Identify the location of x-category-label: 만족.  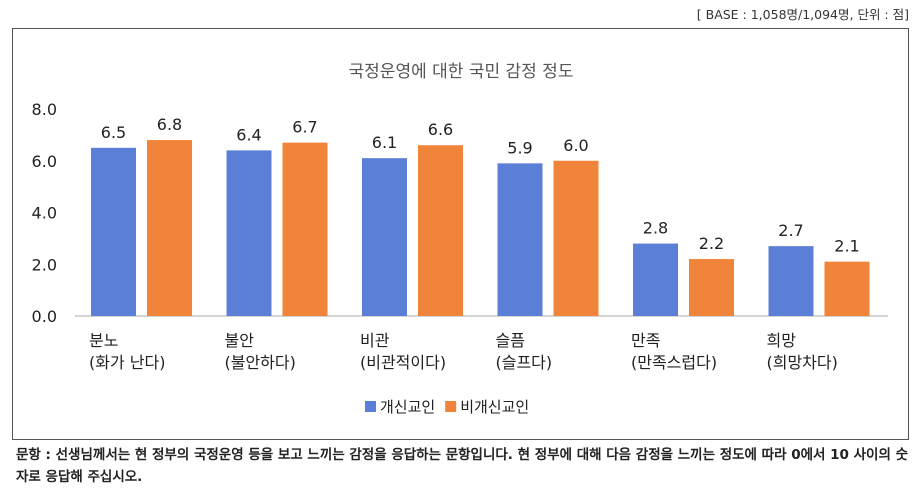
(645, 340).